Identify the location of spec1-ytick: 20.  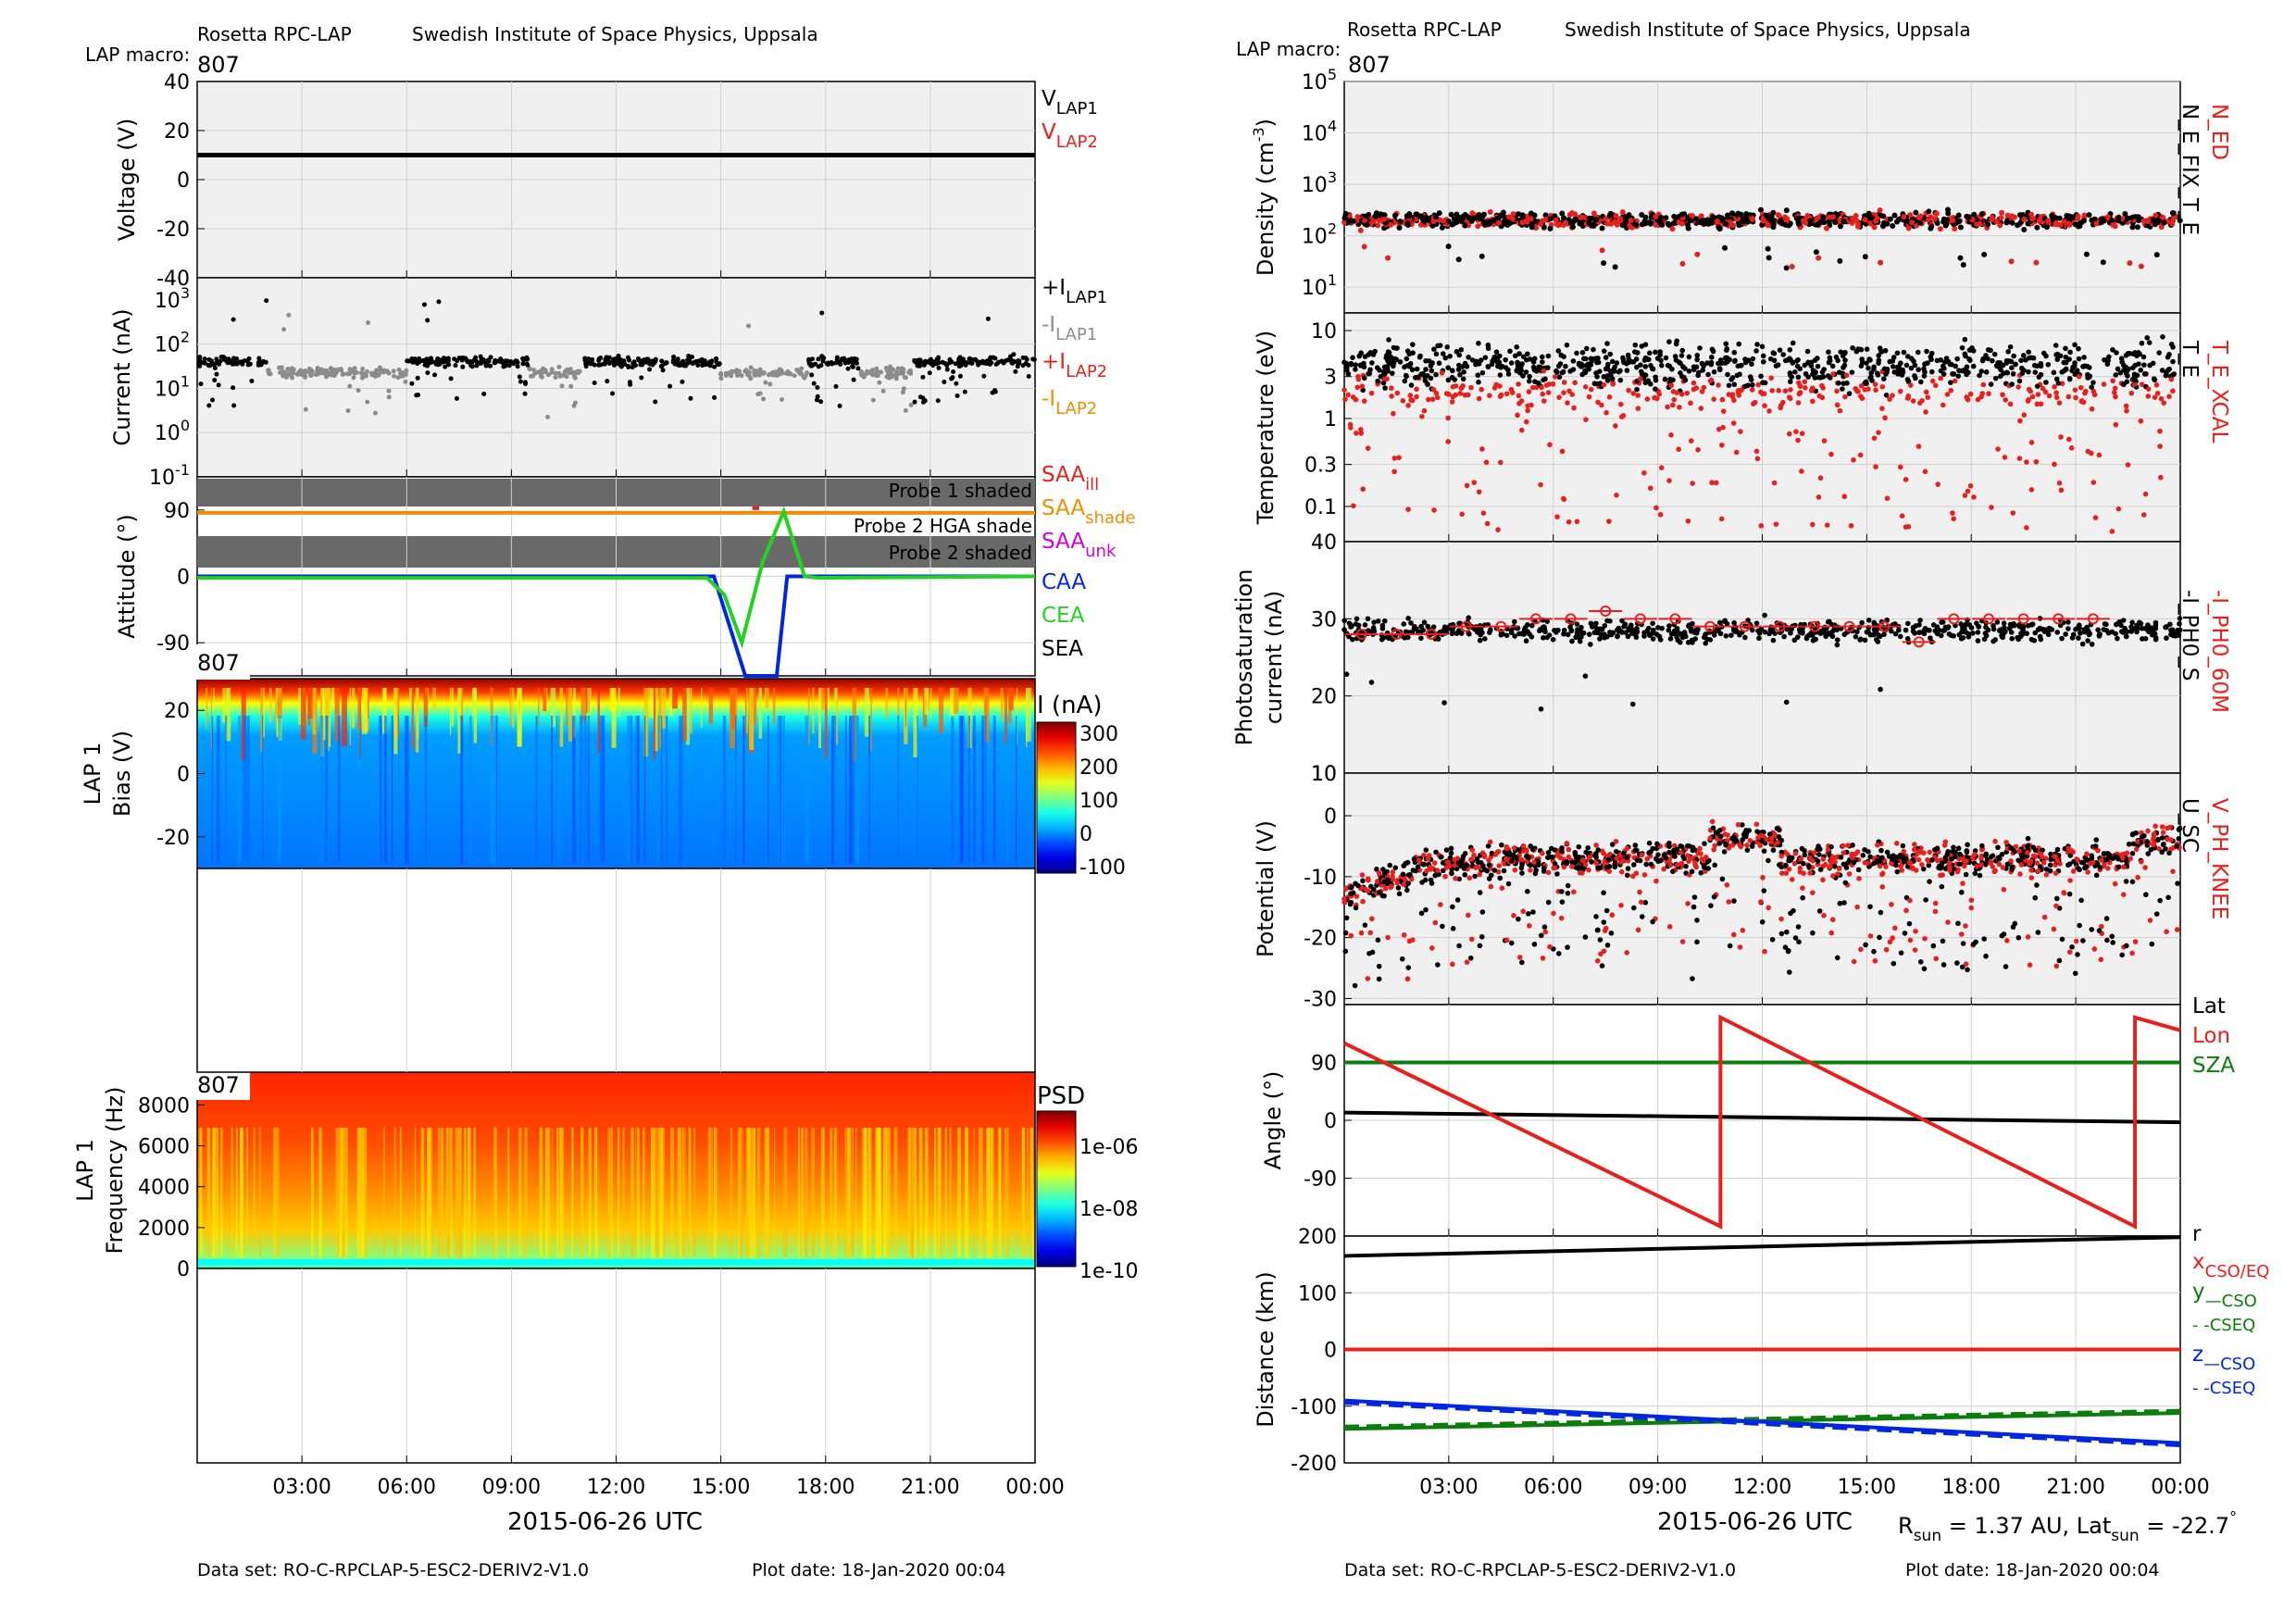
(177, 711).